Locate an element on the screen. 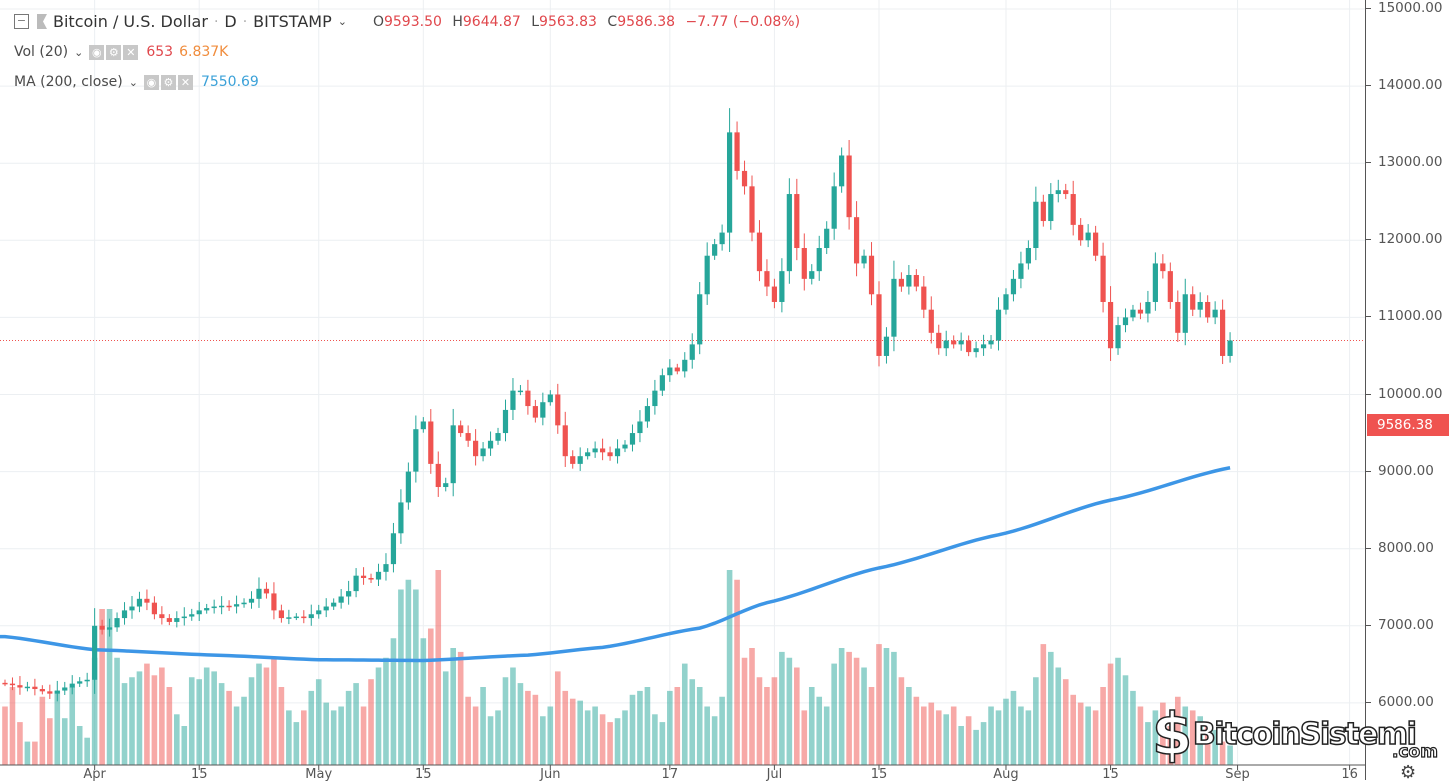 This screenshot has width=1449, height=783. volume-indicator-name: Vol (20) is located at coordinates (41, 52).